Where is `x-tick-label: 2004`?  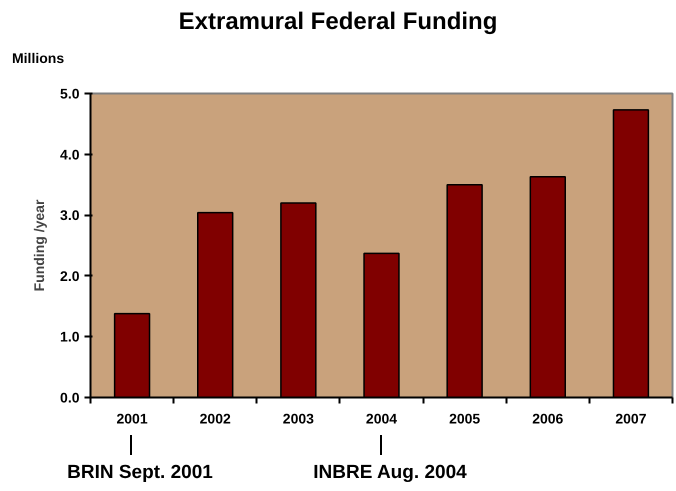 x-tick-label: 2004 is located at coordinates (382, 418).